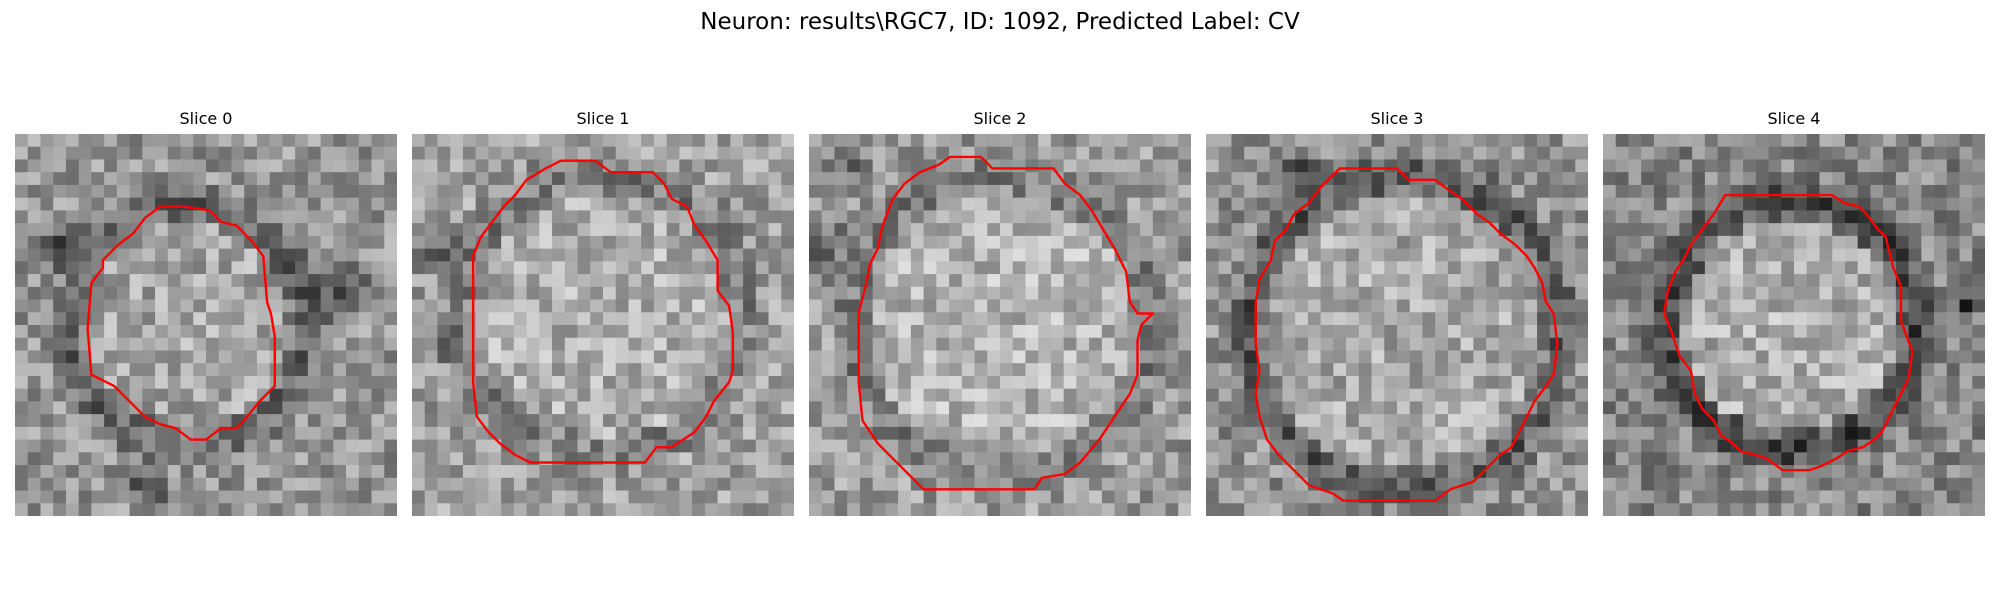 The width and height of the screenshot is (2000, 600). I want to click on slice-panel-0: Slice 0, so click(206, 312).